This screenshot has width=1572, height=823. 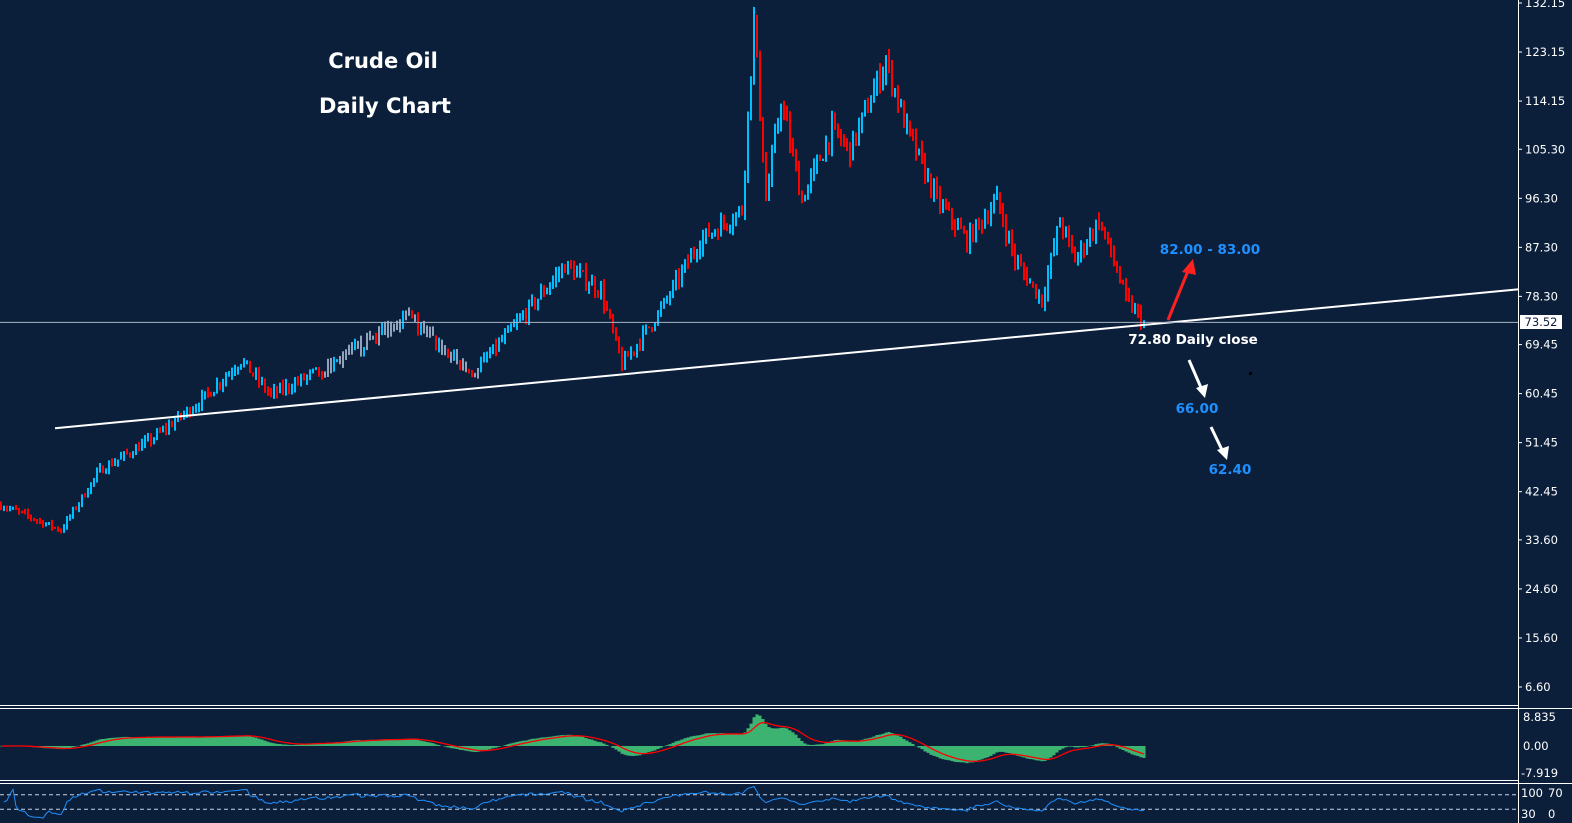 What do you see at coordinates (1209, 359) in the screenshot?
I see `annotation-arrows` at bounding box center [1209, 359].